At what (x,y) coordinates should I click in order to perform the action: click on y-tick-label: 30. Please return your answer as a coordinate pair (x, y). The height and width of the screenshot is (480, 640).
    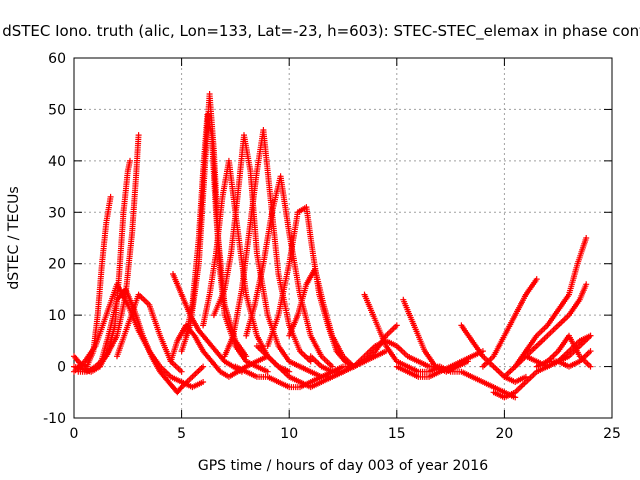
    Looking at the image, I should click on (57, 213).